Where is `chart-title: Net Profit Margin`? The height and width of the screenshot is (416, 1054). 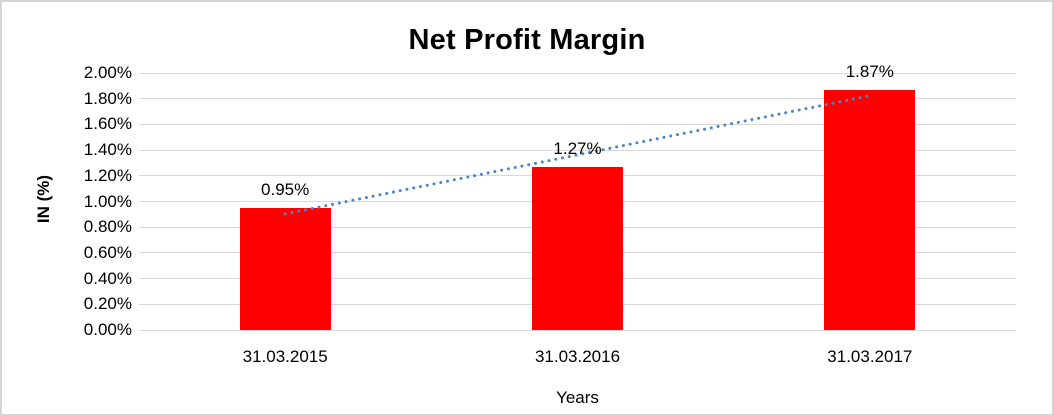 chart-title: Net Profit Margin is located at coordinates (527, 40).